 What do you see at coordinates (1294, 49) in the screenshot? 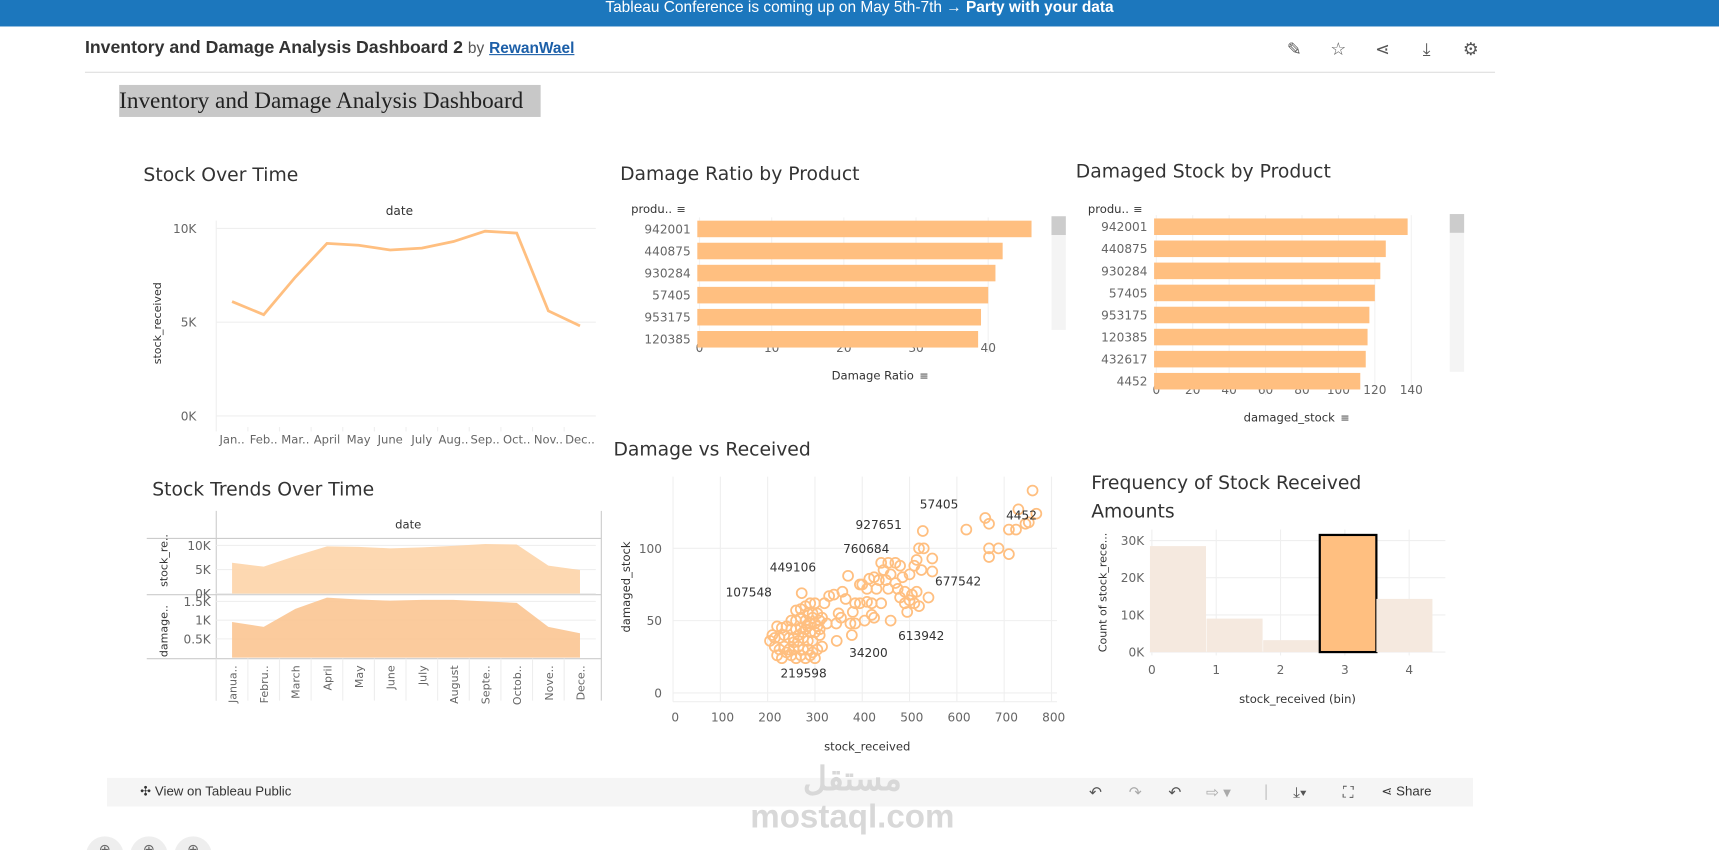
I see `edit-icon: ✎` at bounding box center [1294, 49].